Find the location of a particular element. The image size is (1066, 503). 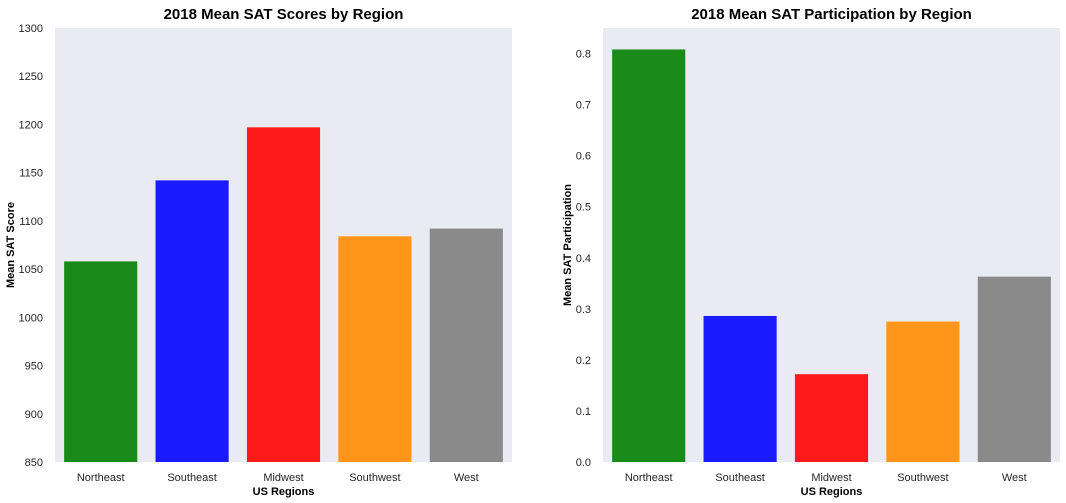

chart-title: 2018 Mean SAT Scores by Region is located at coordinates (284, 14).